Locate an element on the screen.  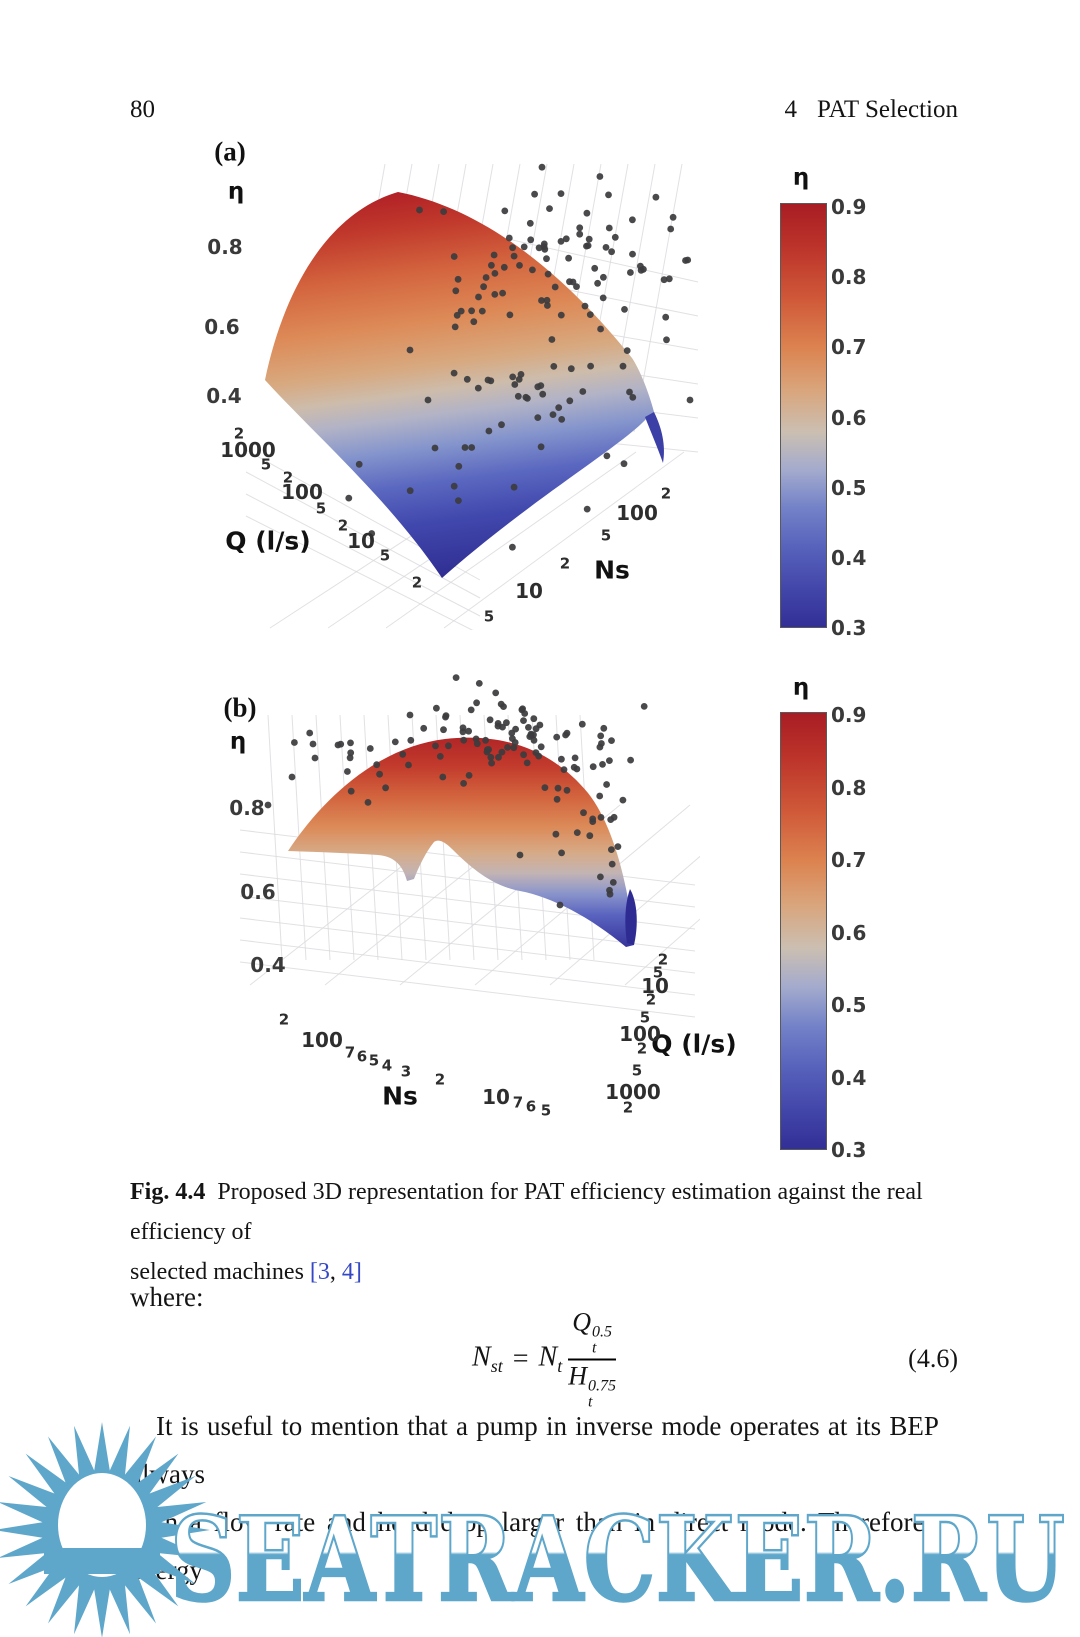
panel-b-label: (b) is located at coordinates (240, 707).